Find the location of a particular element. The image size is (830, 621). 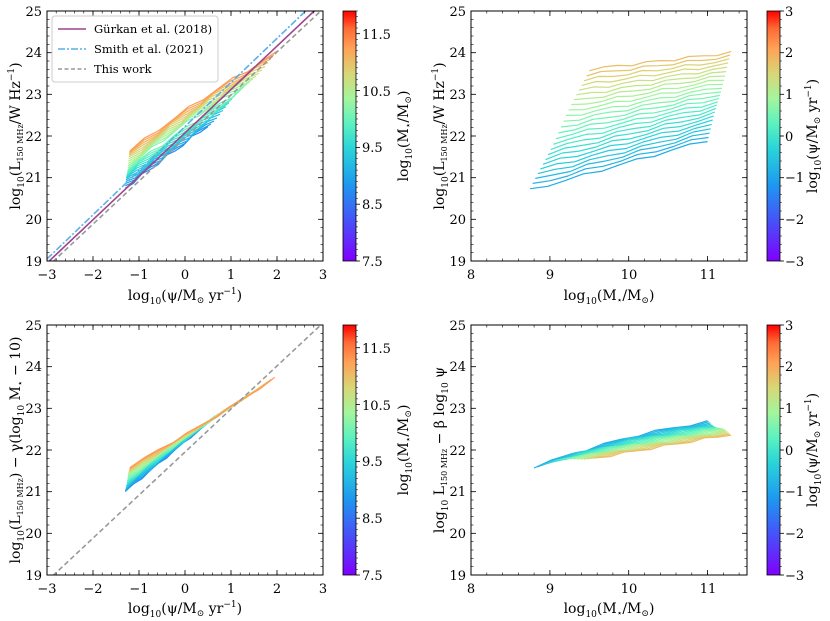

p0-cbar-tick: 11.5 is located at coordinates (376, 35).